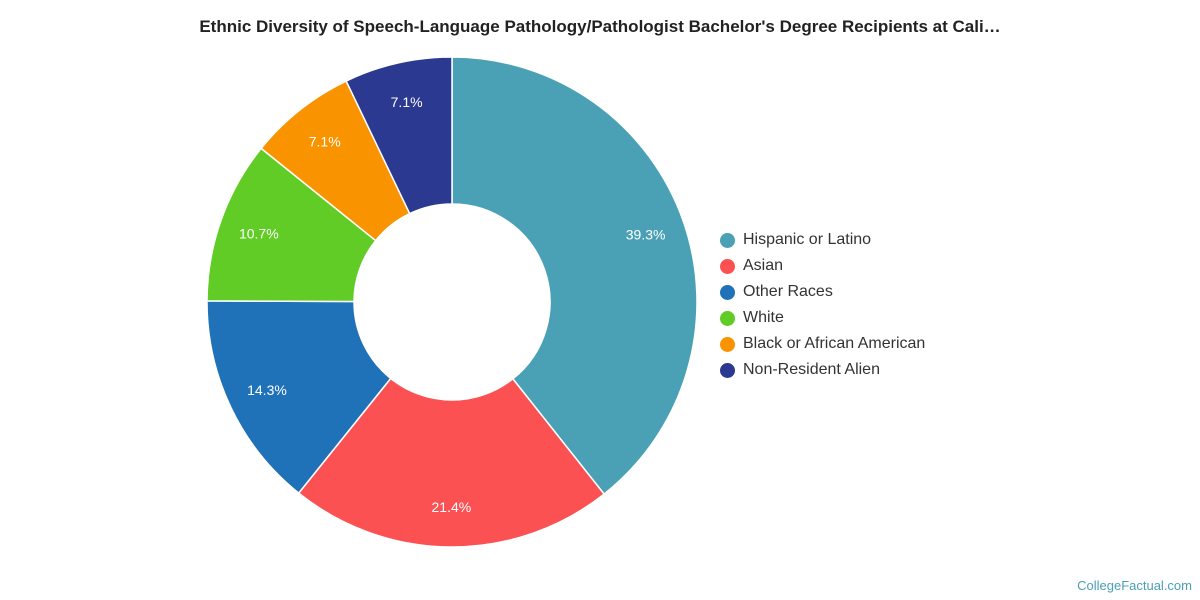 This screenshot has height=600, width=1200. What do you see at coordinates (407, 102) in the screenshot?
I see `data-label-non-resident-alien: 7.1%` at bounding box center [407, 102].